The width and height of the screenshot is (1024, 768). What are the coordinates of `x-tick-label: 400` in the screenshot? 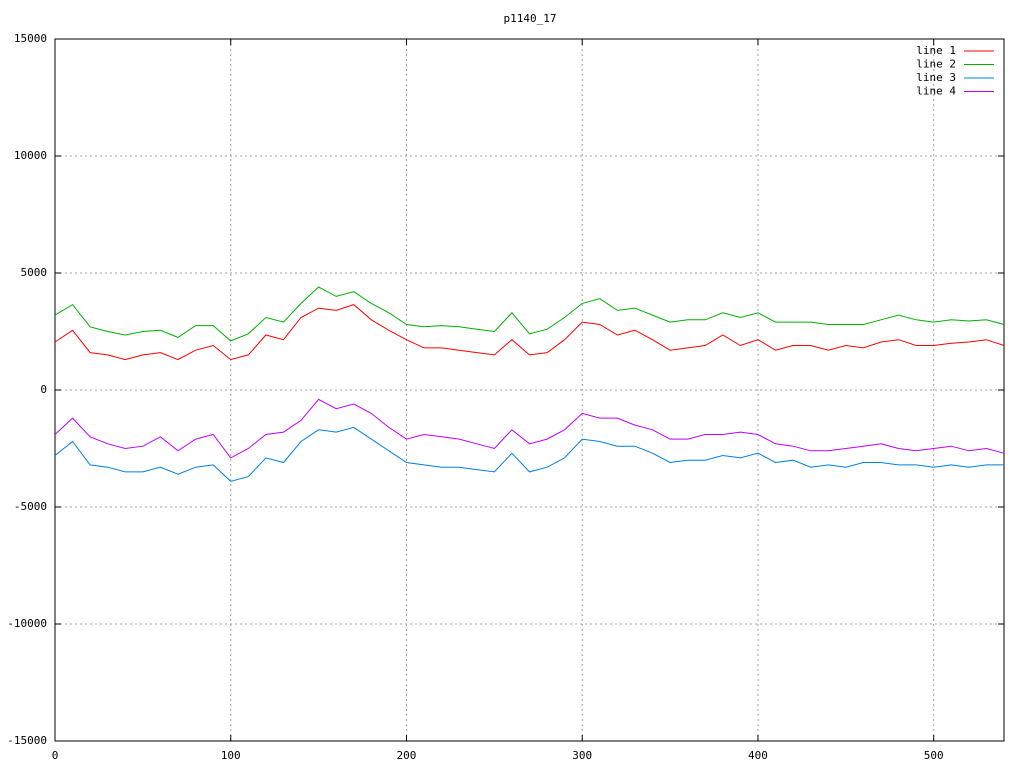 It's located at (758, 755).